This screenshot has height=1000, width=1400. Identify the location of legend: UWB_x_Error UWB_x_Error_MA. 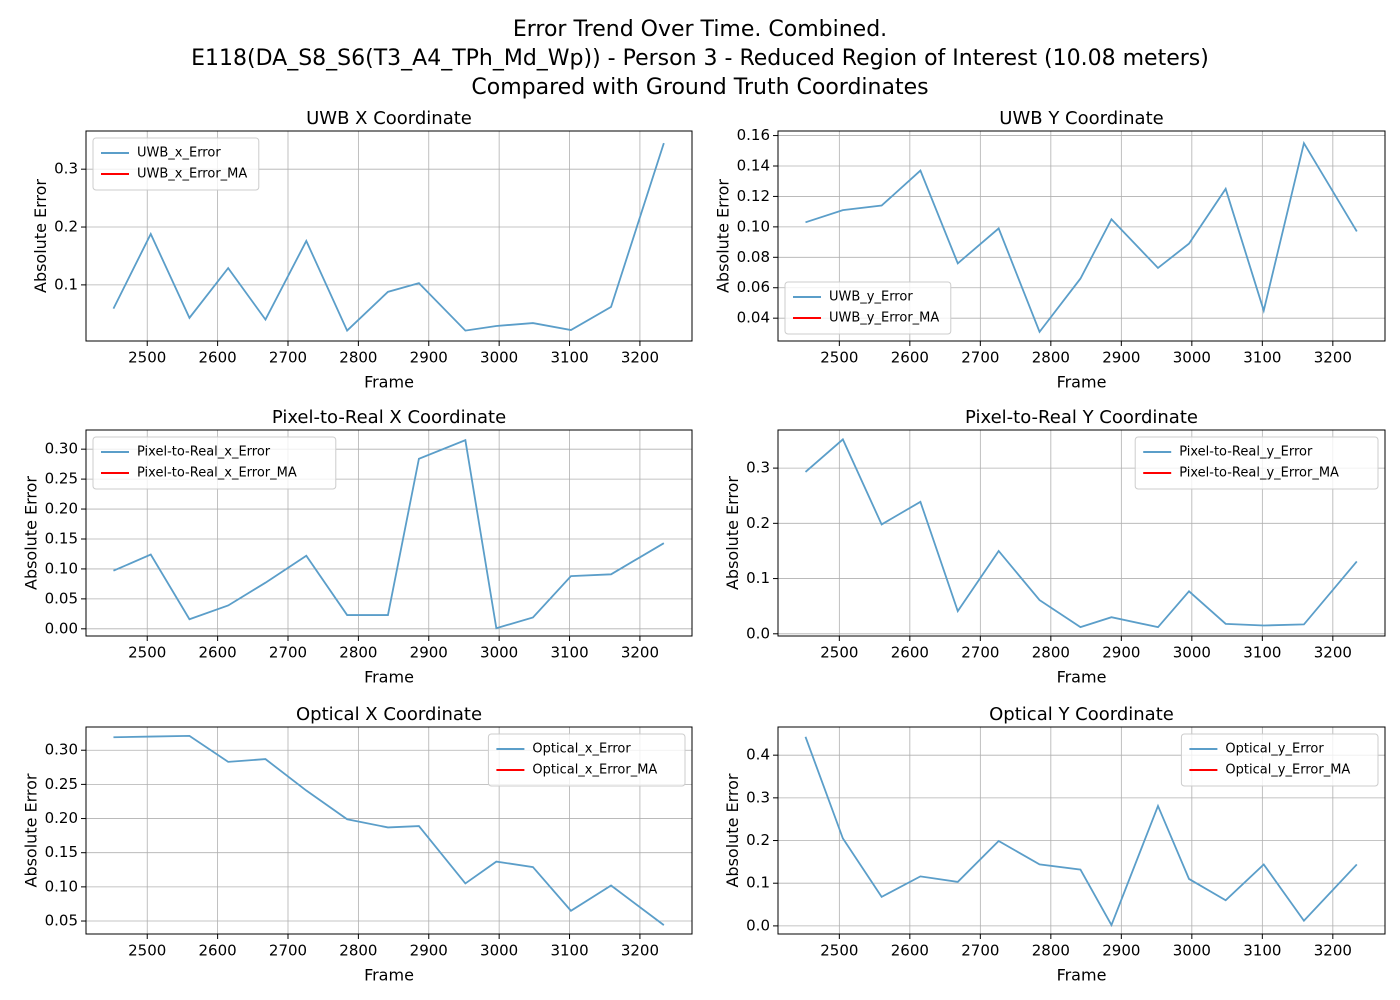
(176, 164).